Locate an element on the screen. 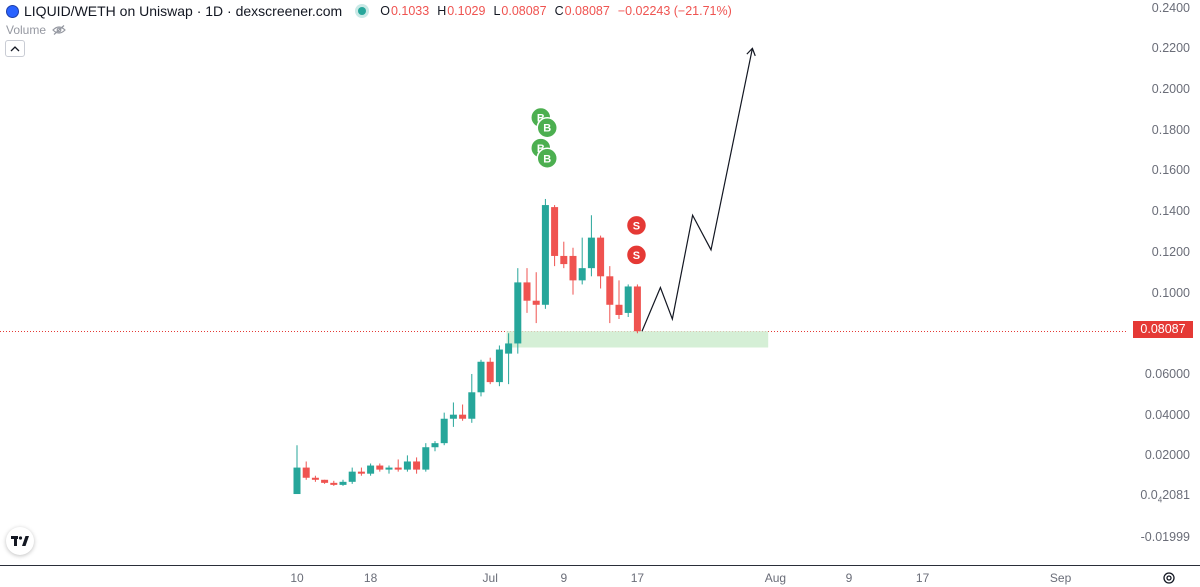  eye-hidden-icon is located at coordinates (59, 30).